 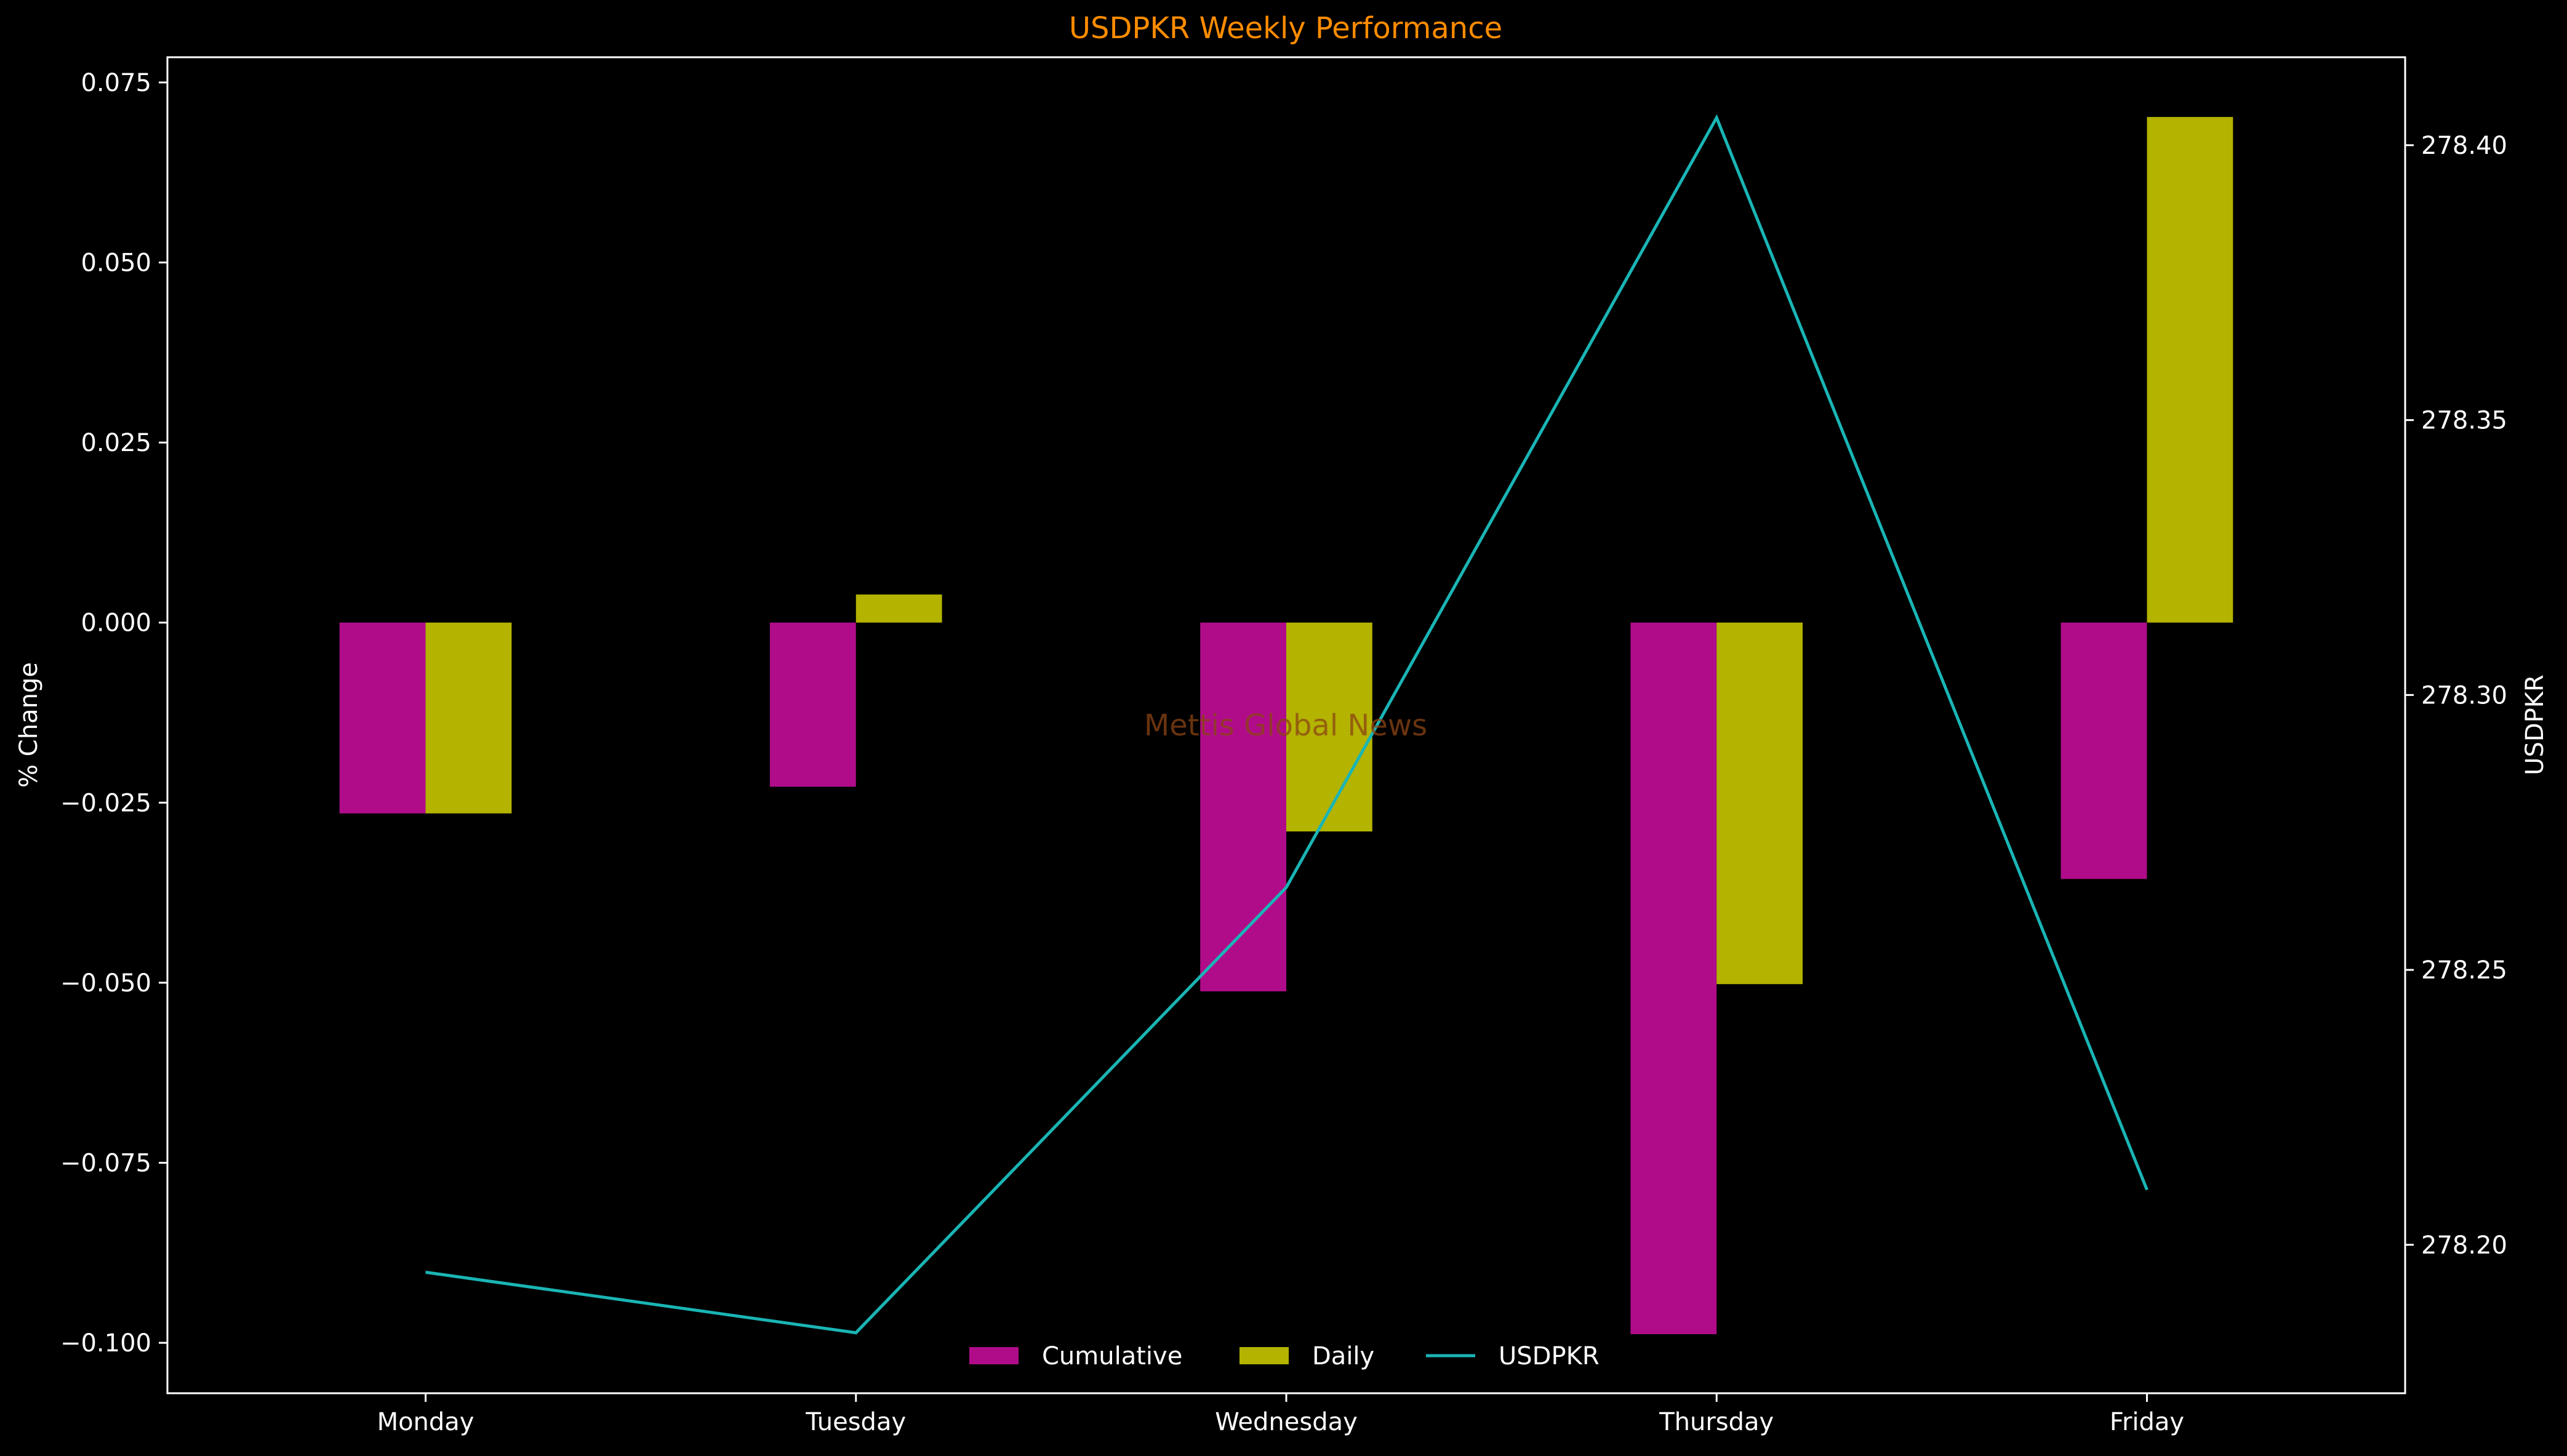 What do you see at coordinates (1112, 1356) in the screenshot?
I see `legend-label-cumulative: Cumulative` at bounding box center [1112, 1356].